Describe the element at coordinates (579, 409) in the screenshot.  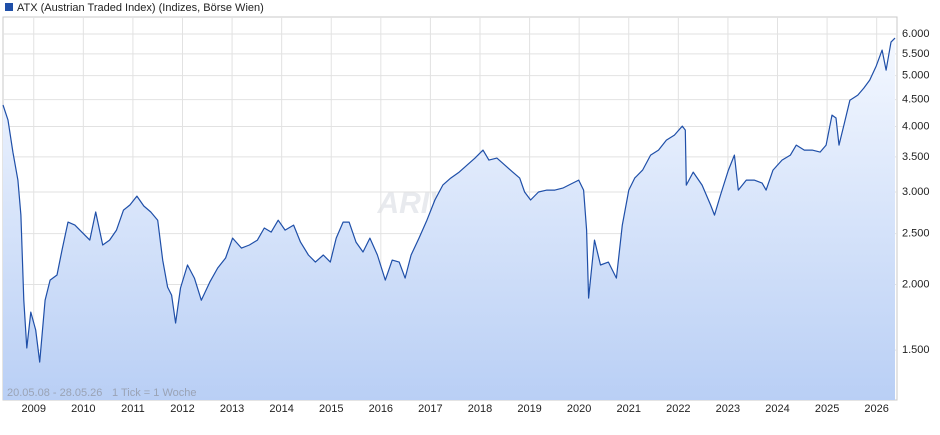
I see `x-tick-label: 2020` at that location.